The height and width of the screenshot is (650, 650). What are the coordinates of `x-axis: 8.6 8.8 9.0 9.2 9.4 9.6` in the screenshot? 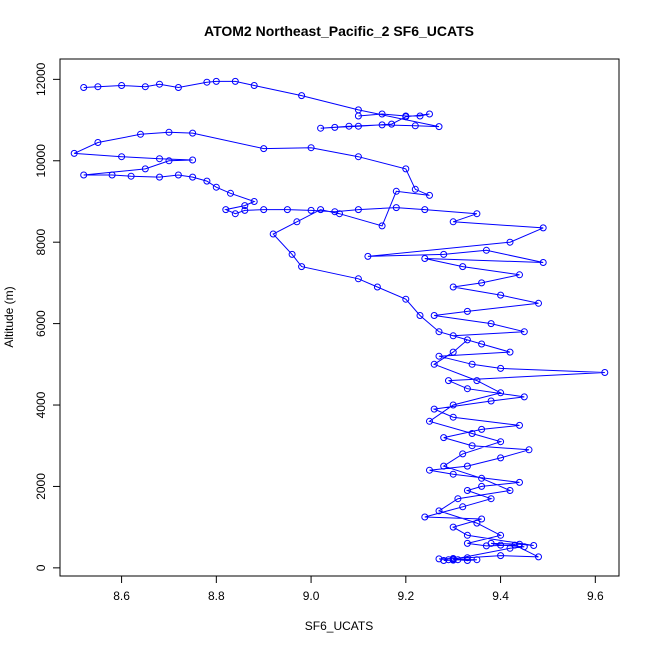 It's located at (358, 589).